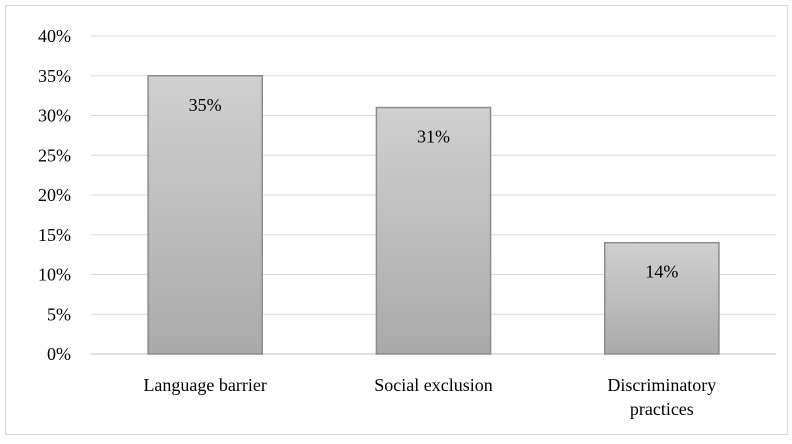 Image resolution: width=792 pixels, height=444 pixels. What do you see at coordinates (59, 314) in the screenshot?
I see `y-tick-label: 5%` at bounding box center [59, 314].